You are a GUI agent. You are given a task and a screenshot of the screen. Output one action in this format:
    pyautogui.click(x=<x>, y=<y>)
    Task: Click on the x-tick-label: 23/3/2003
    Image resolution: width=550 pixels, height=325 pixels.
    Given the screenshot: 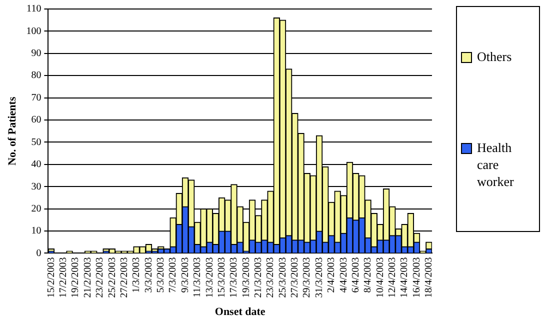 What is the action you would take?
    pyautogui.click(x=270, y=277)
    